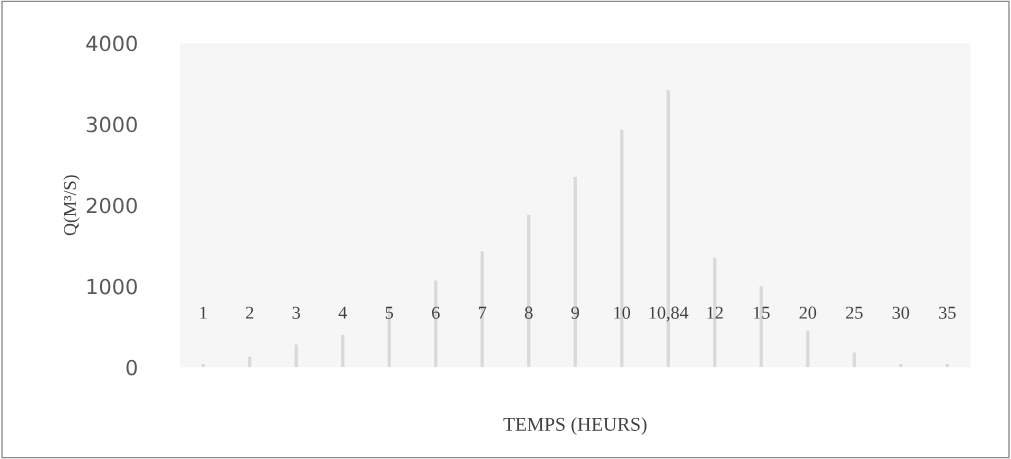 Image resolution: width=1011 pixels, height=459 pixels. I want to click on x-tick-label: 7, so click(482, 312).